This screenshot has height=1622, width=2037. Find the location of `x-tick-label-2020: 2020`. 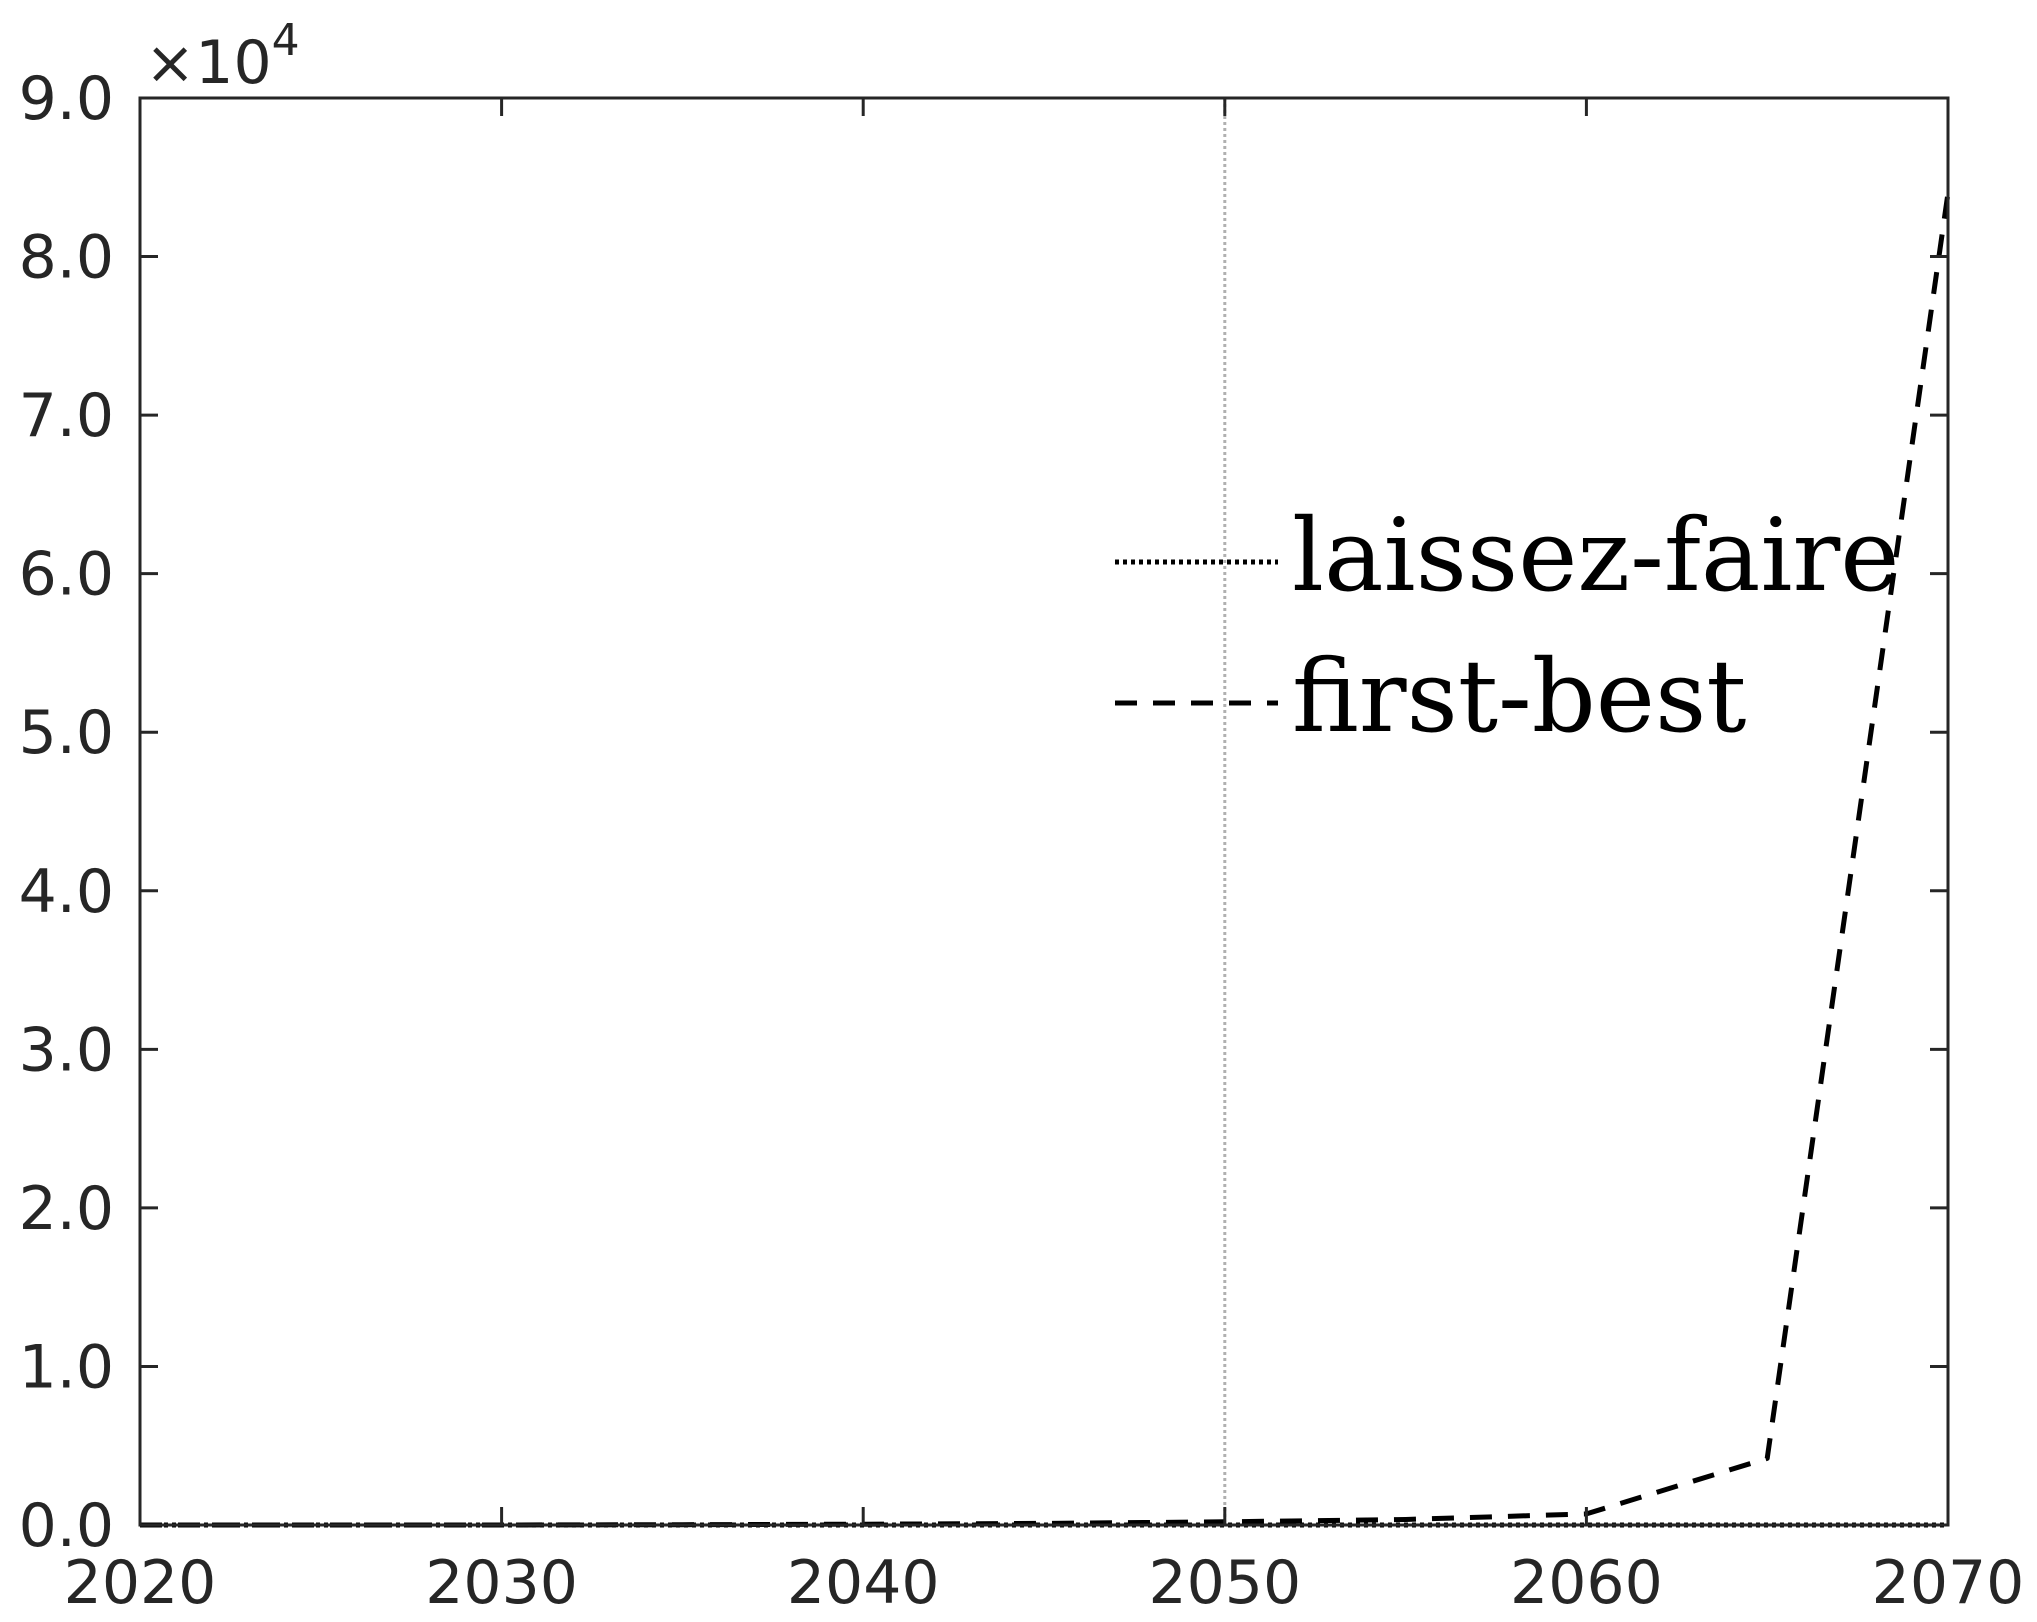

x-tick-label-2020: 2020 is located at coordinates (140, 1583).